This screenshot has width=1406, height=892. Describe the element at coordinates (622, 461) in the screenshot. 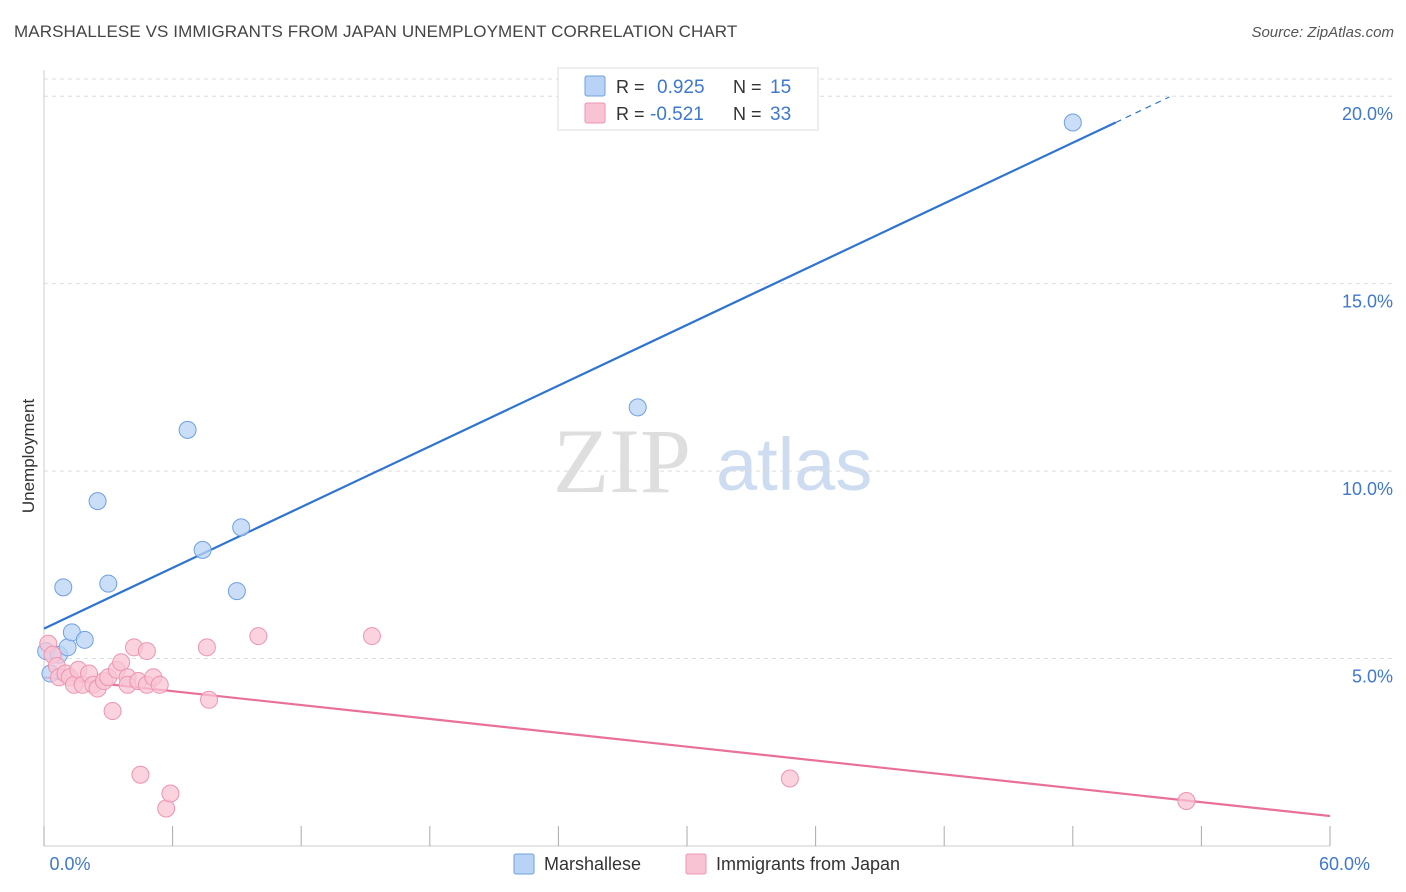

I see `watermark-zip: ZIP` at that location.